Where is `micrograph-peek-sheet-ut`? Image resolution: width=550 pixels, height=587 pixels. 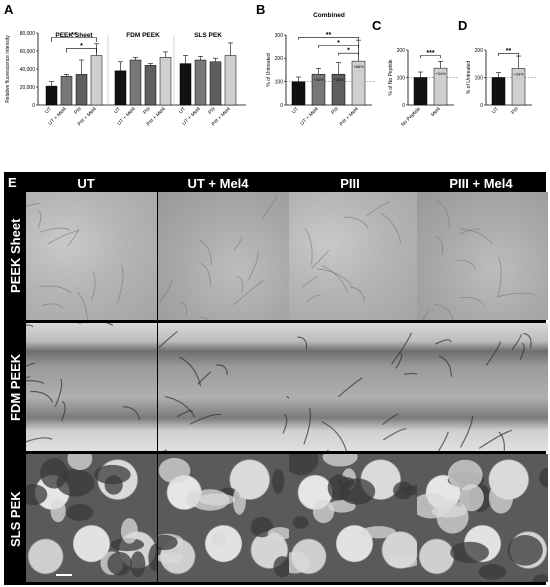
micrograph-peek-sheet-ut is located at coordinates (91, 256).